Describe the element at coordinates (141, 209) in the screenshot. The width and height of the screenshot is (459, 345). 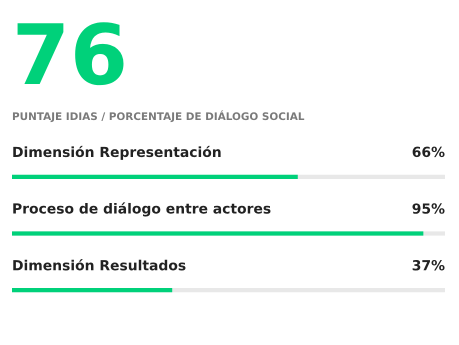
I see `y-tick-label: Proceso de diálogo entre actores` at that location.